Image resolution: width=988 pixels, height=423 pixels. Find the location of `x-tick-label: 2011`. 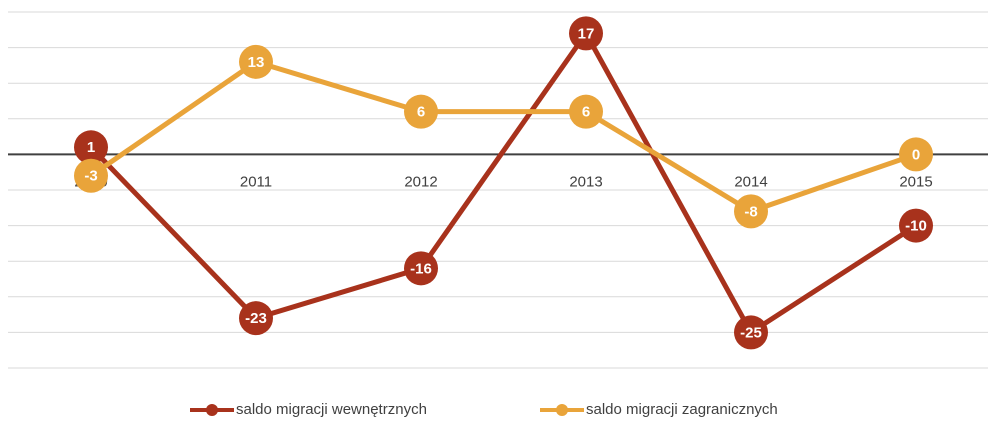

x-tick-label: 2011 is located at coordinates (256, 181).